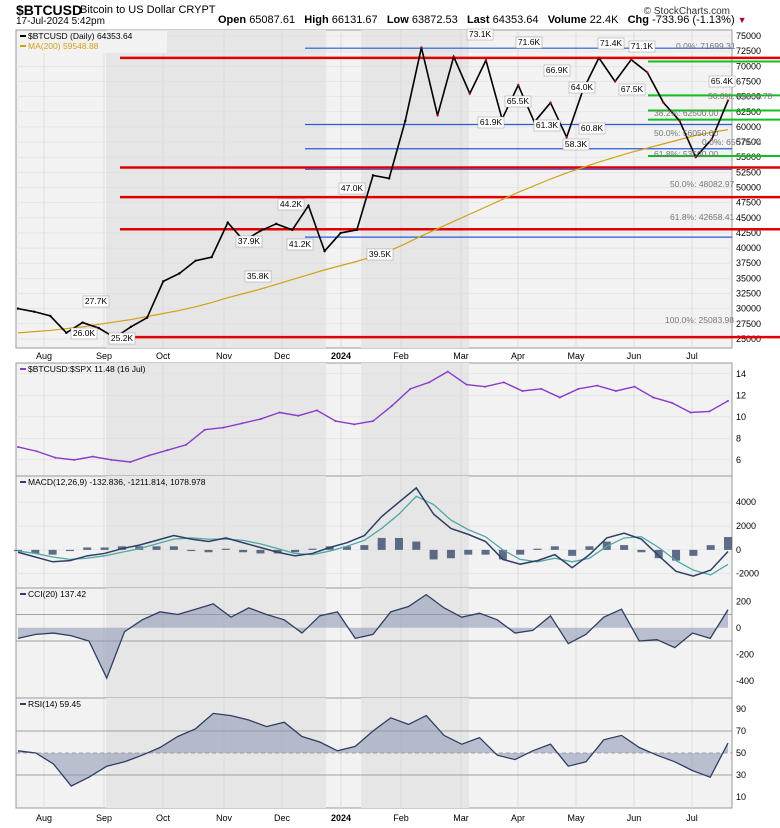  What do you see at coordinates (148, 10) in the screenshot?
I see `symbol-description: Bitcoin to US Dollar CRYPT` at bounding box center [148, 10].